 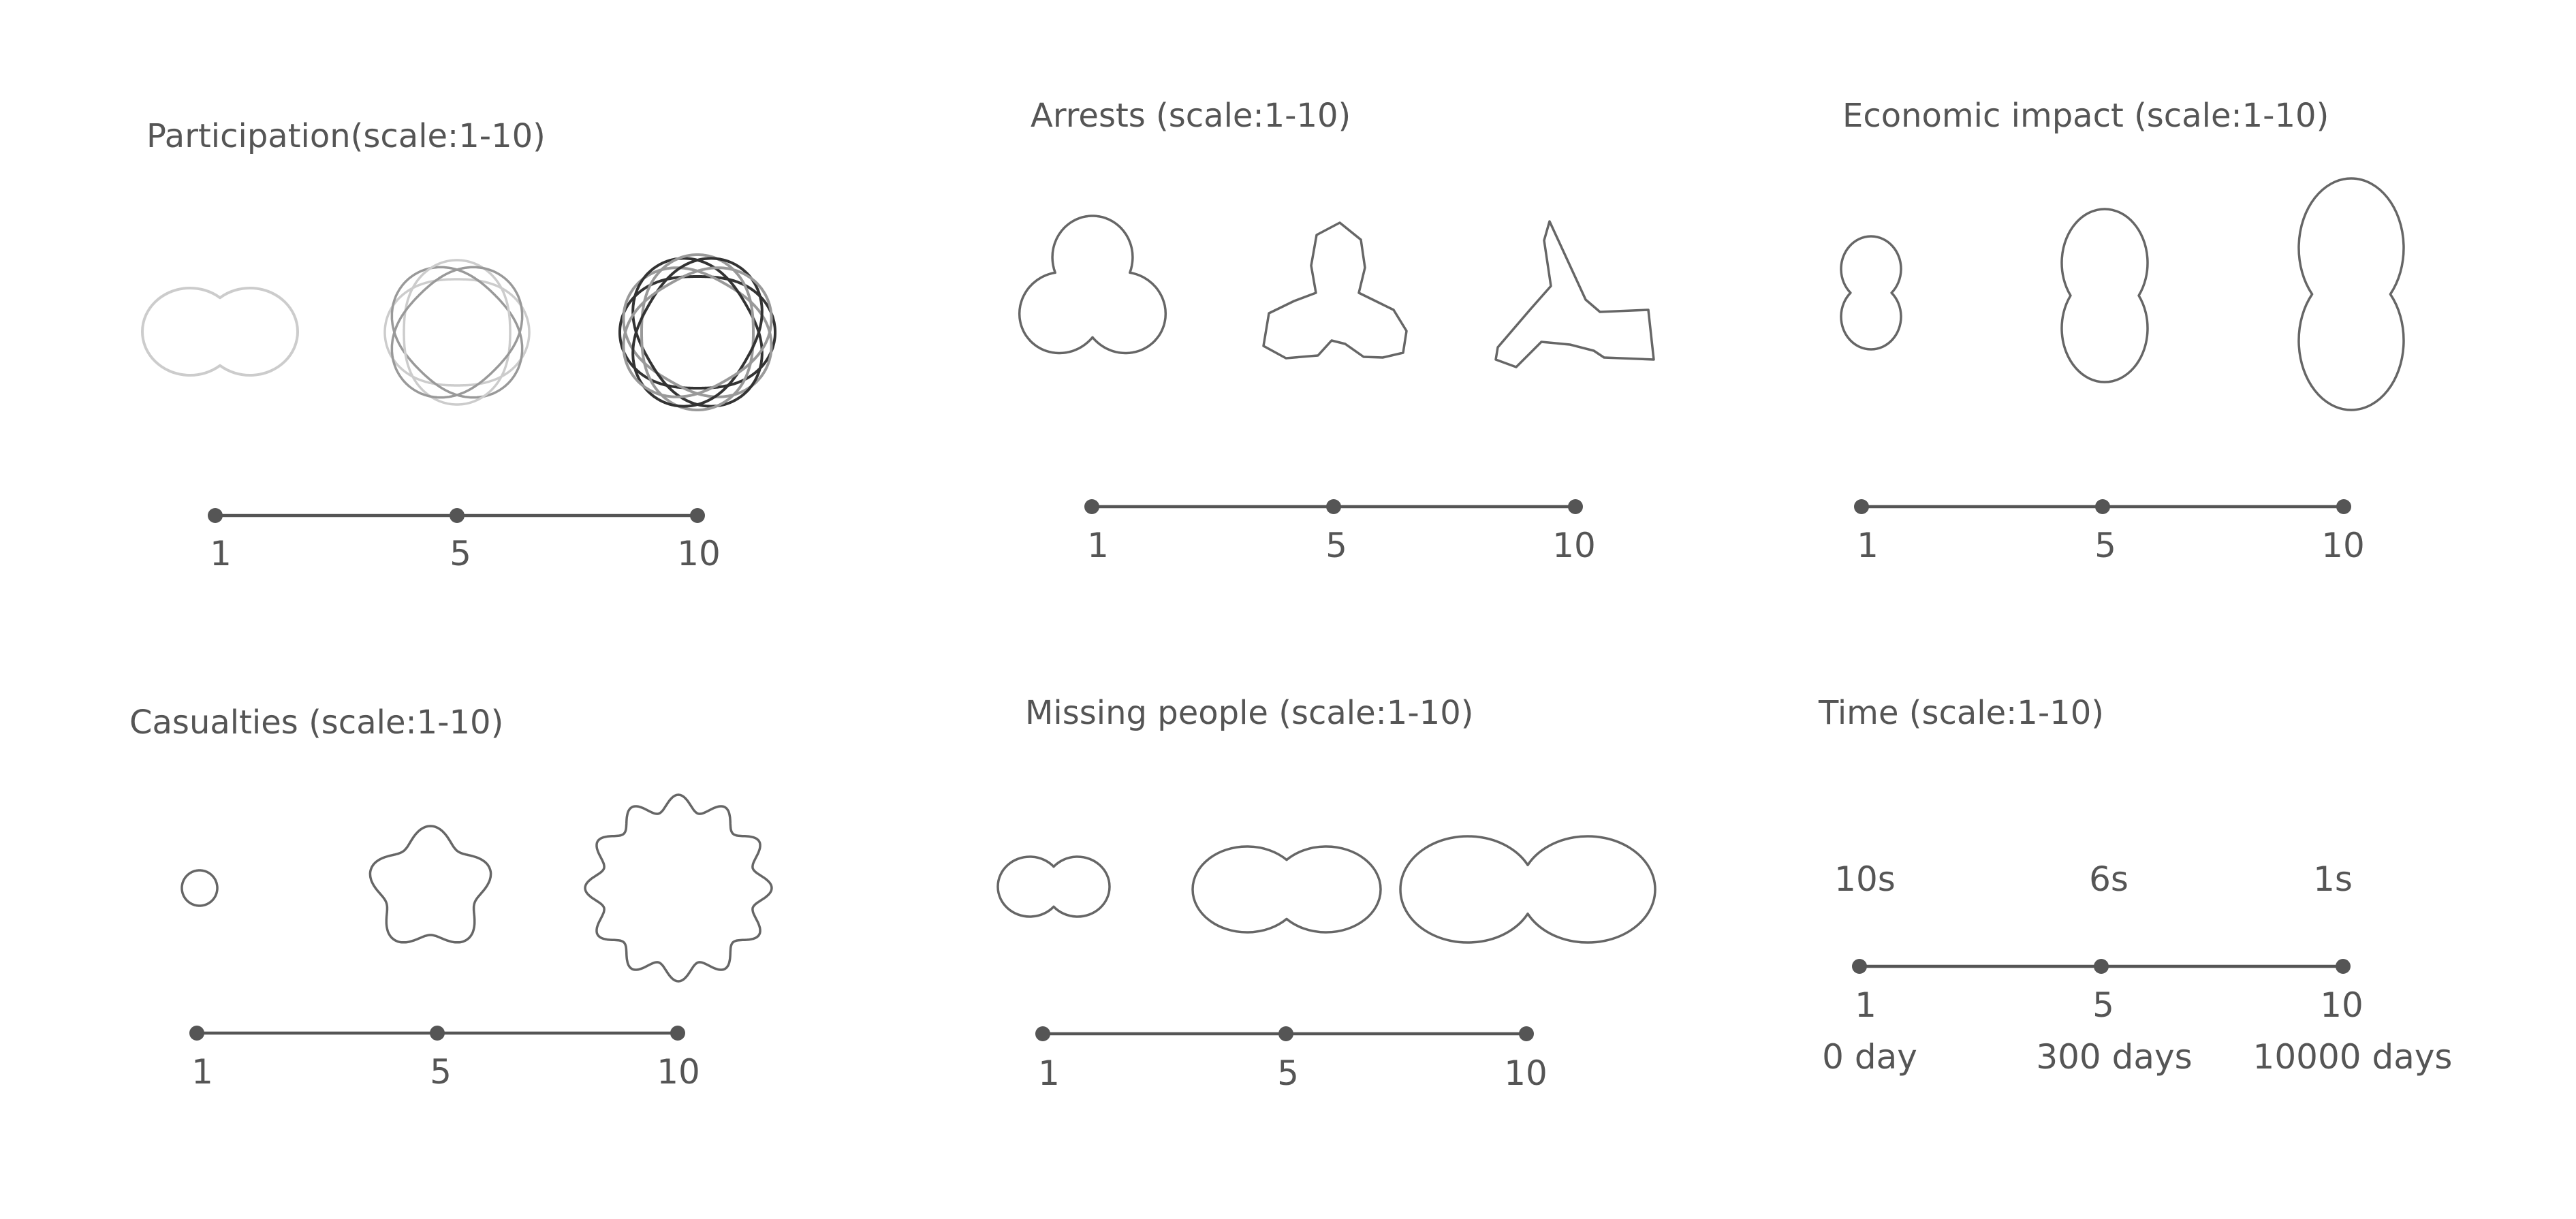 What do you see at coordinates (346, 136) in the screenshot?
I see `panel-title: Participation(scale:1-10)` at bounding box center [346, 136].